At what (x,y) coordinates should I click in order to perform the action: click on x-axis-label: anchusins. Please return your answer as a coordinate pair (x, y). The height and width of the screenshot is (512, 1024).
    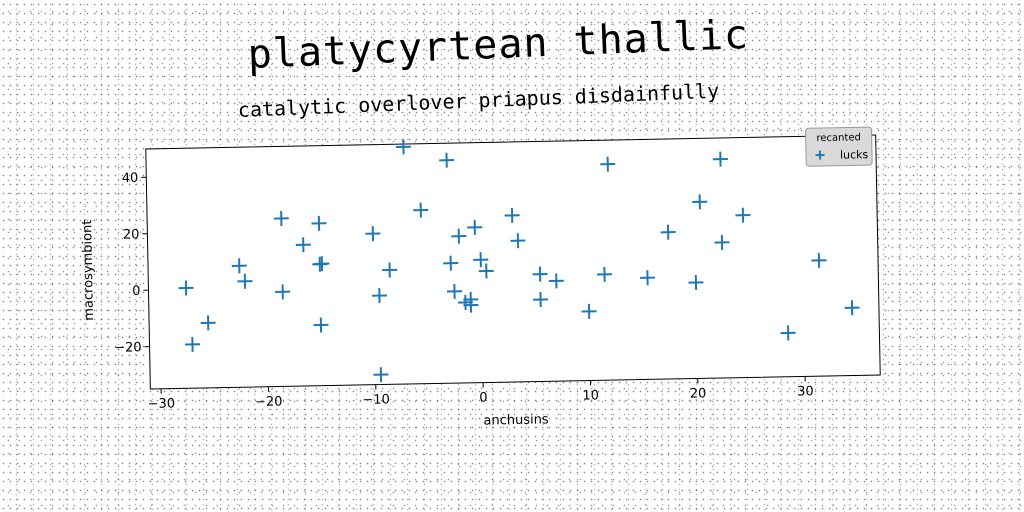
    Looking at the image, I should click on (516, 420).